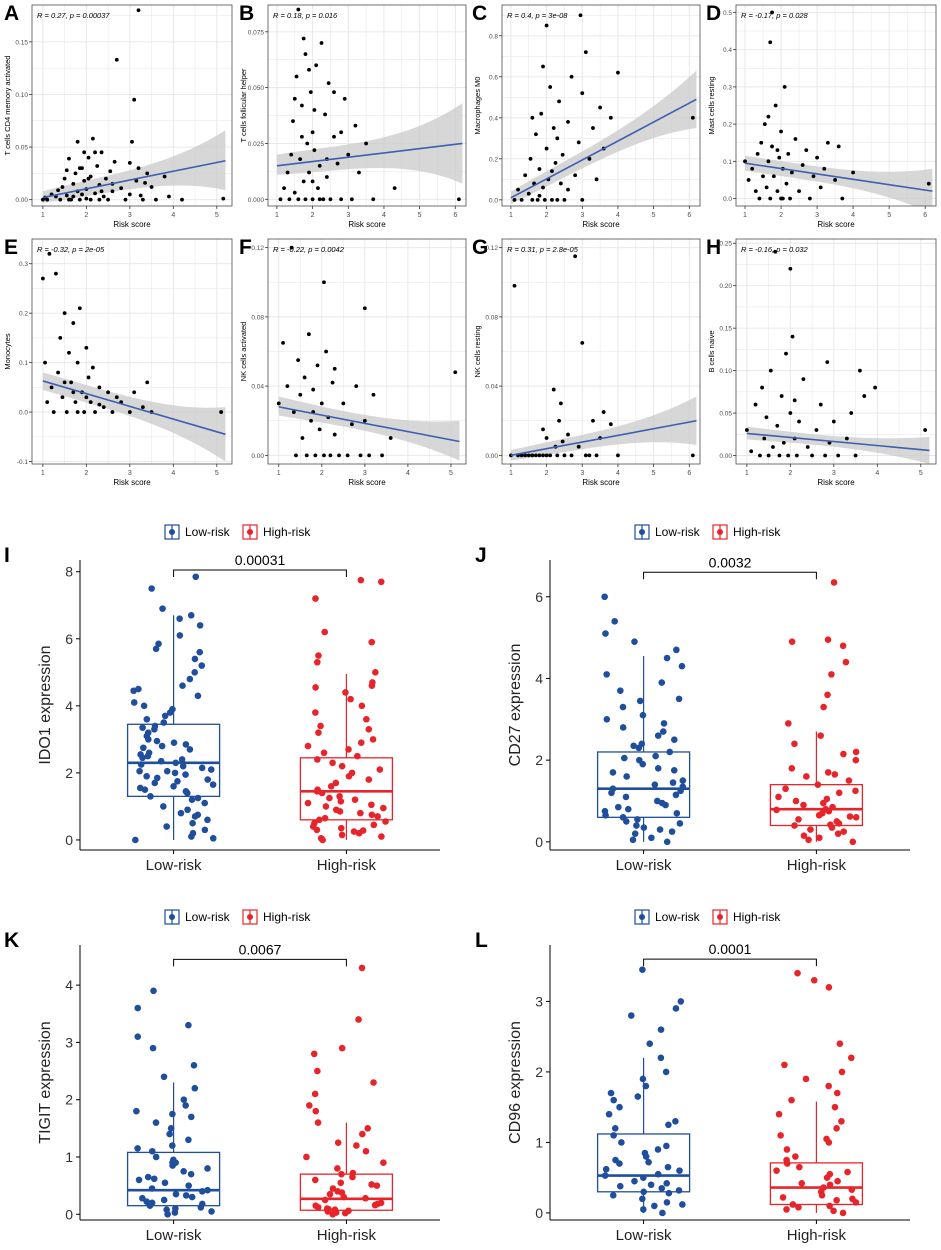  I want to click on correlation-annotation: R = -0.32, p = 2e-05, so click(71, 249).